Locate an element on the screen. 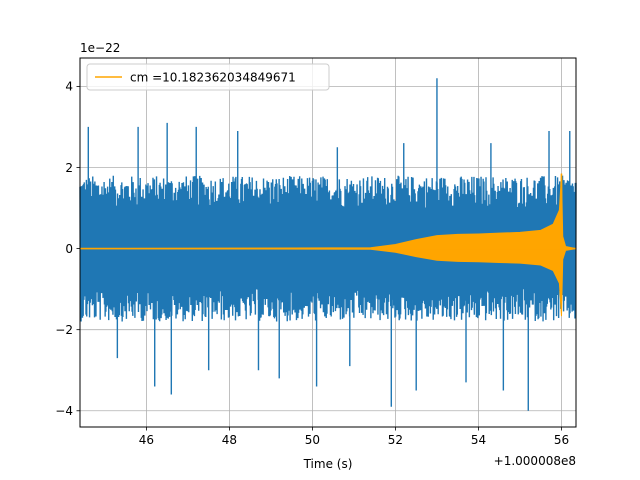 This screenshot has width=640, height=480. y-tick-label: −4 is located at coordinates (64, 411).